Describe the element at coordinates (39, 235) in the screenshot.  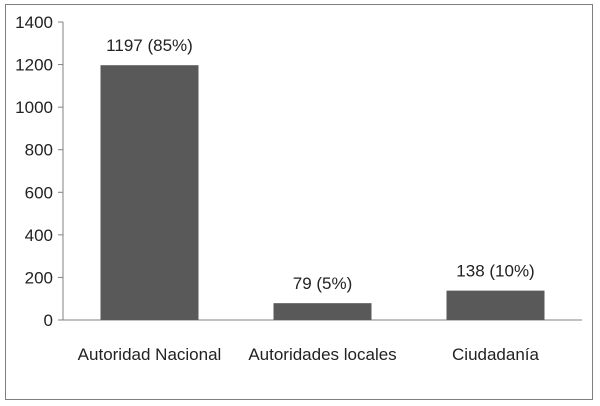
I see `y-tick-label: 400` at that location.